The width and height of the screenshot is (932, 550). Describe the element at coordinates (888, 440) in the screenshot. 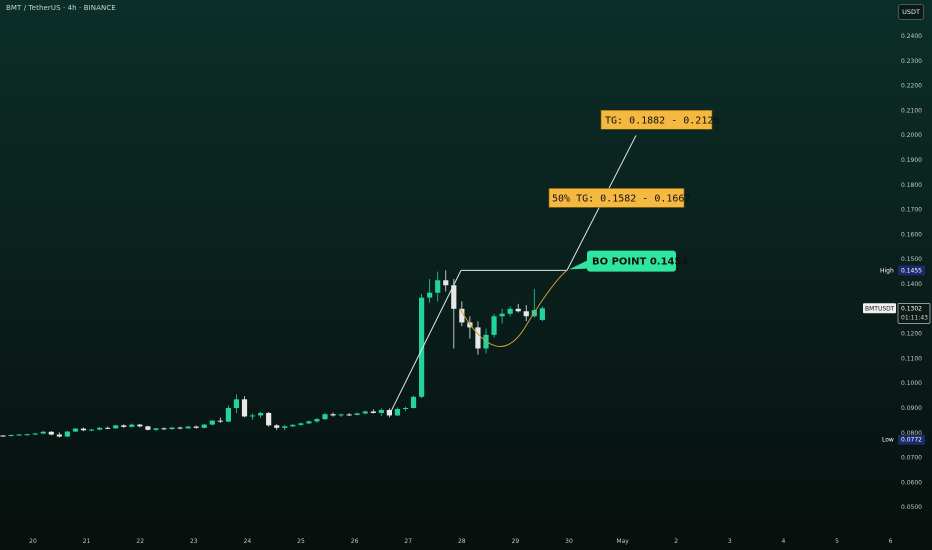

I see `low-tag-label: Low` at that location.